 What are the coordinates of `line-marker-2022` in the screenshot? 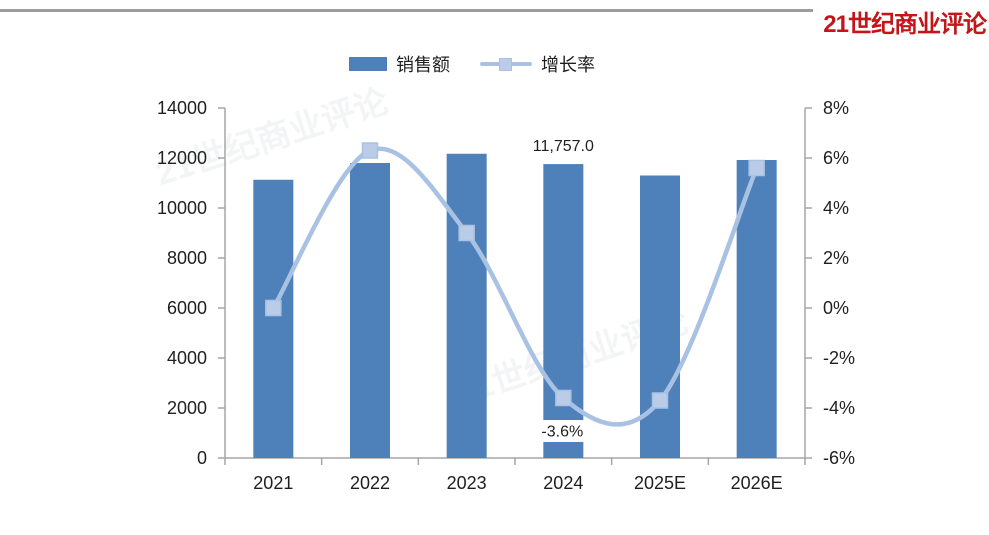 It's located at (370, 150).